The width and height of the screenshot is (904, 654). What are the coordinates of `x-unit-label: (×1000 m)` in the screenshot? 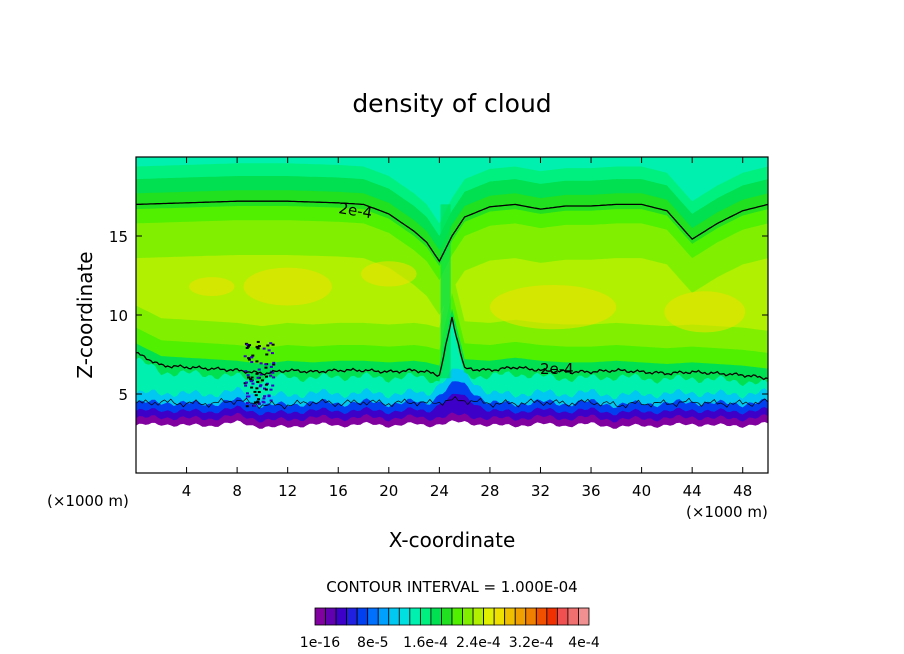 It's located at (727, 512).